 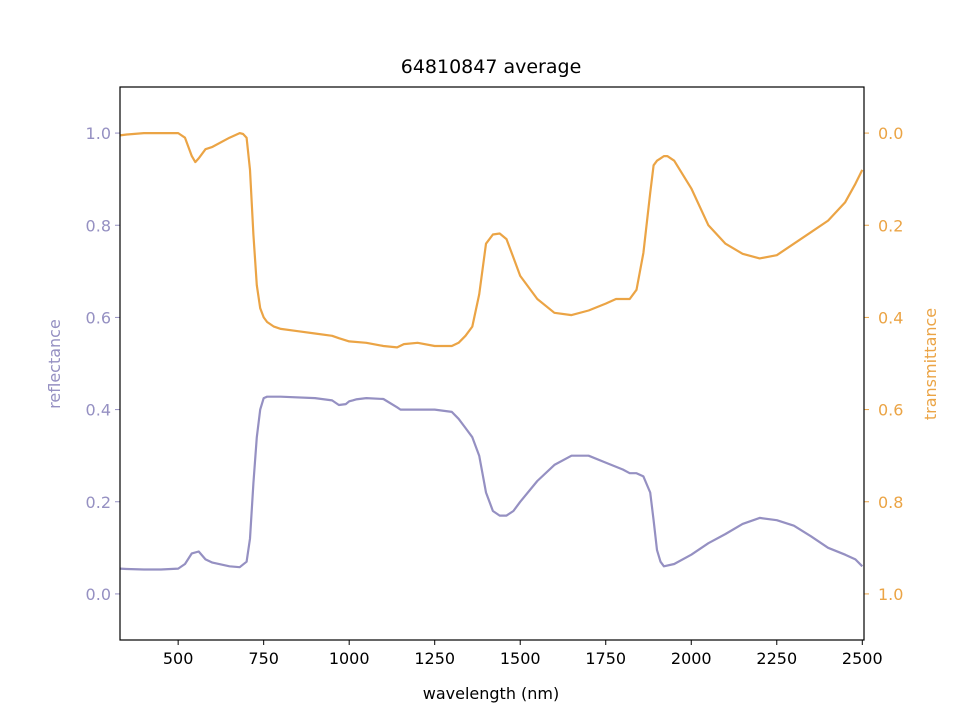 What do you see at coordinates (890, 225) in the screenshot?
I see `right-tick-label: 0.2` at bounding box center [890, 225].